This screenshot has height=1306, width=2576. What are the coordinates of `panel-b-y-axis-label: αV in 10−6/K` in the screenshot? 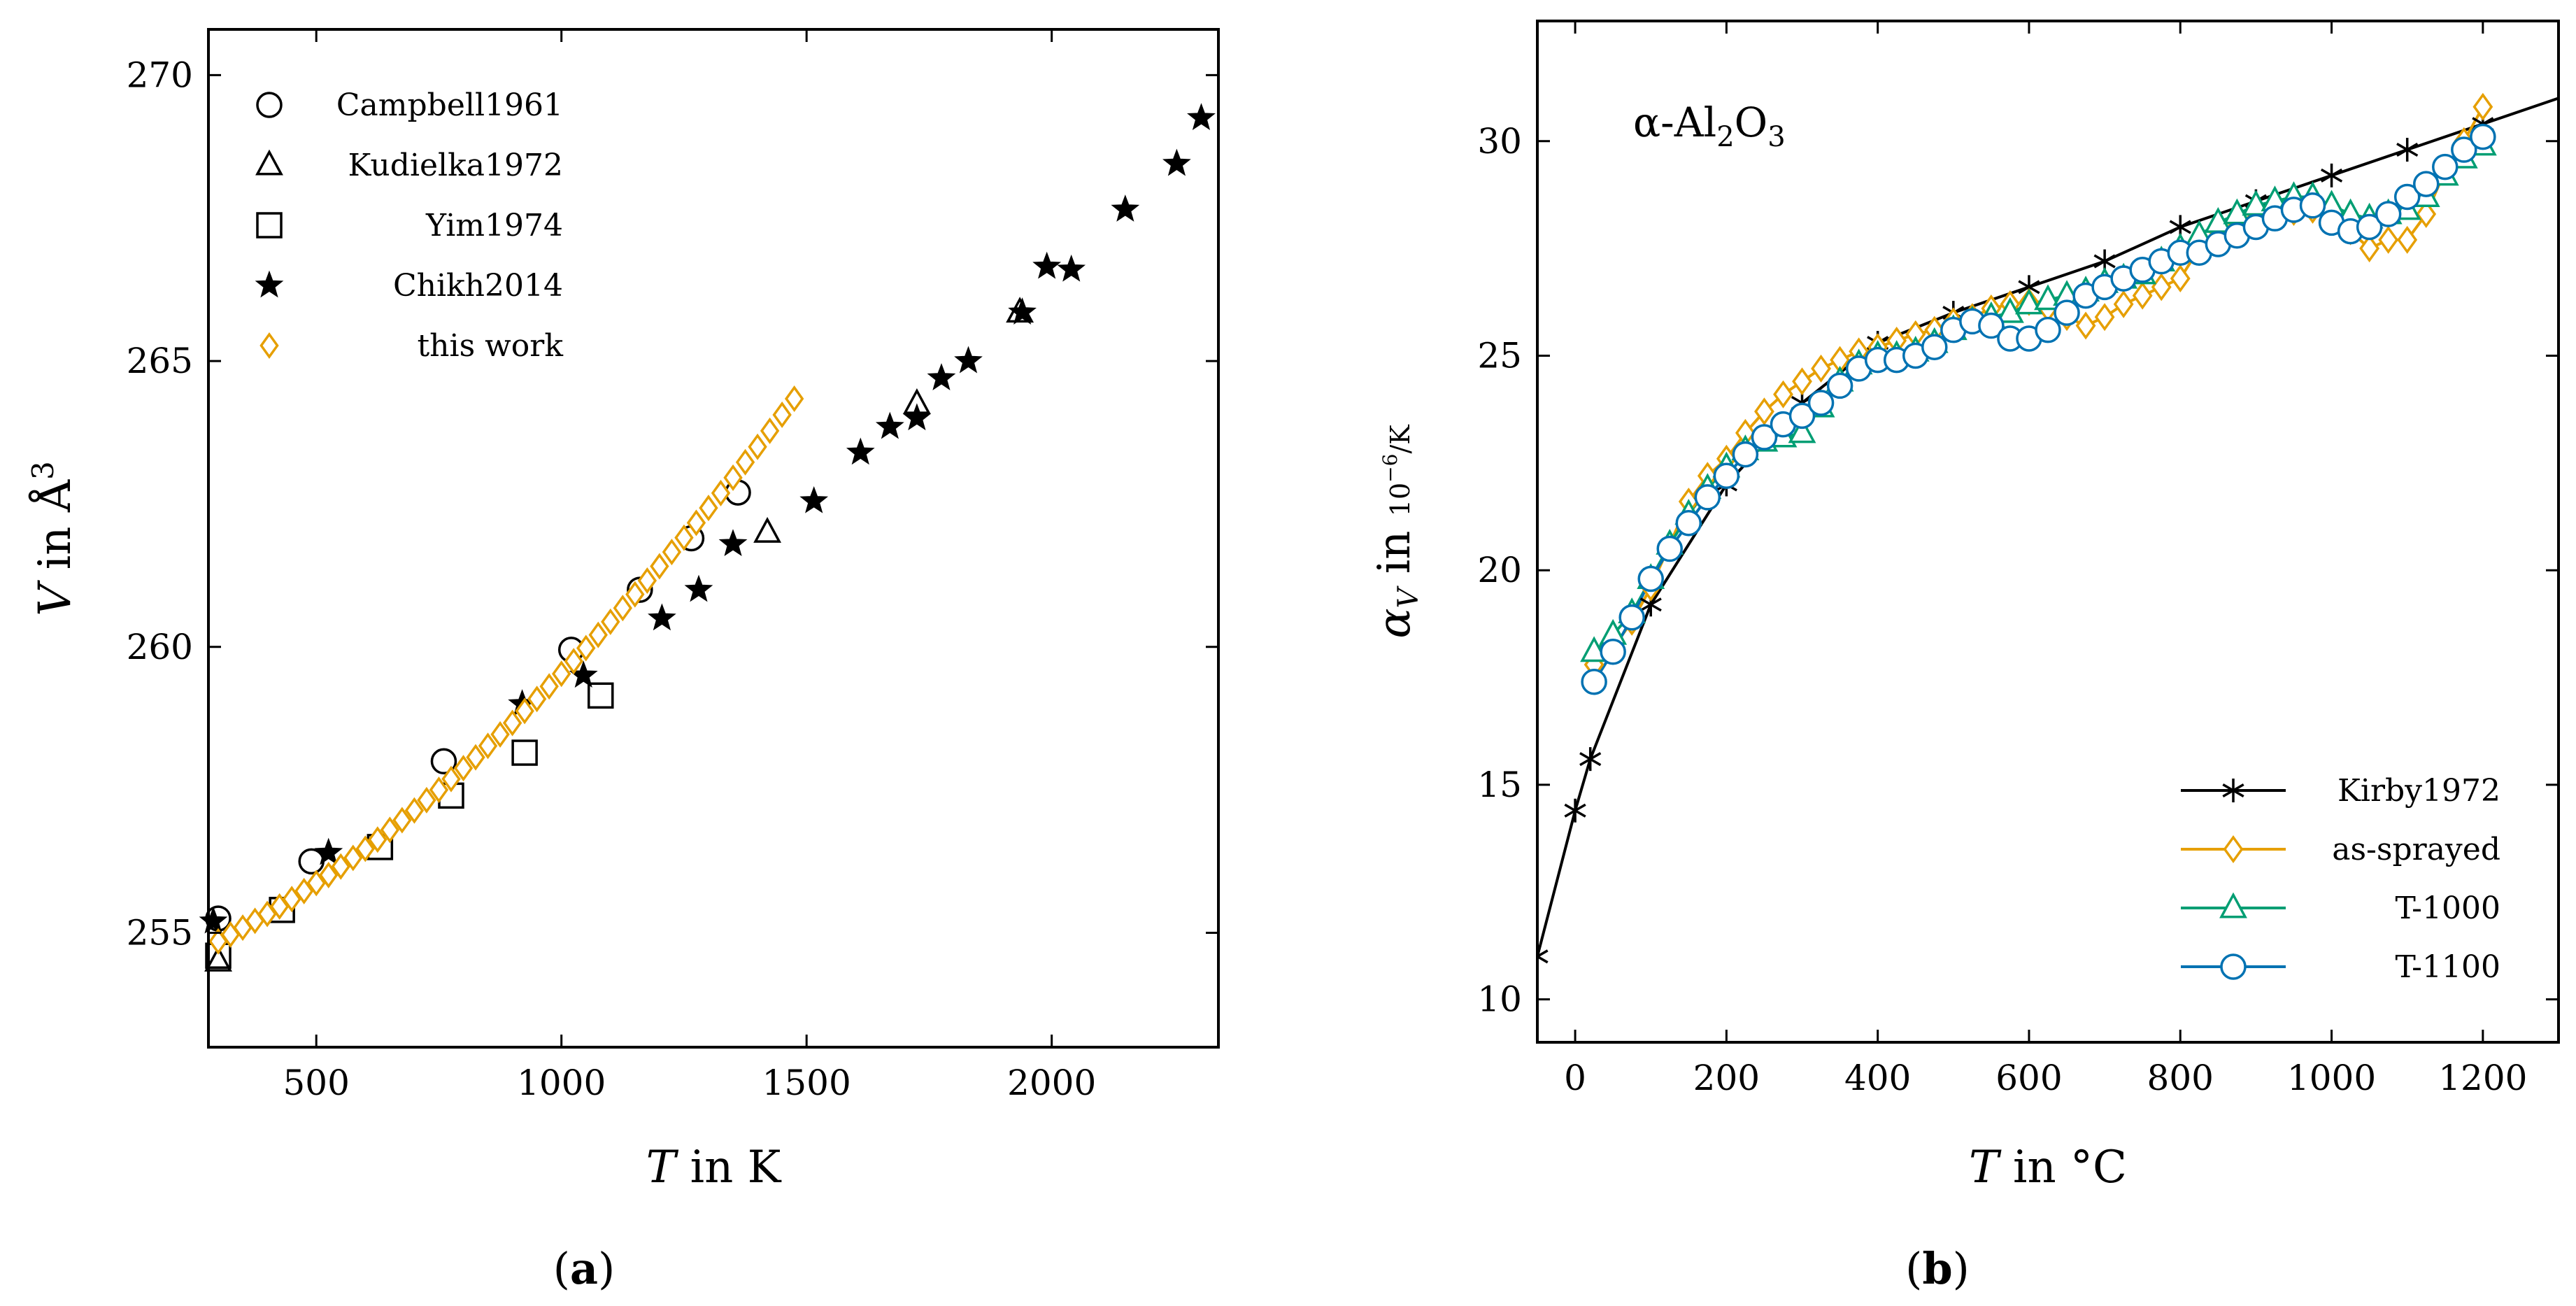 It's located at (1397, 532).